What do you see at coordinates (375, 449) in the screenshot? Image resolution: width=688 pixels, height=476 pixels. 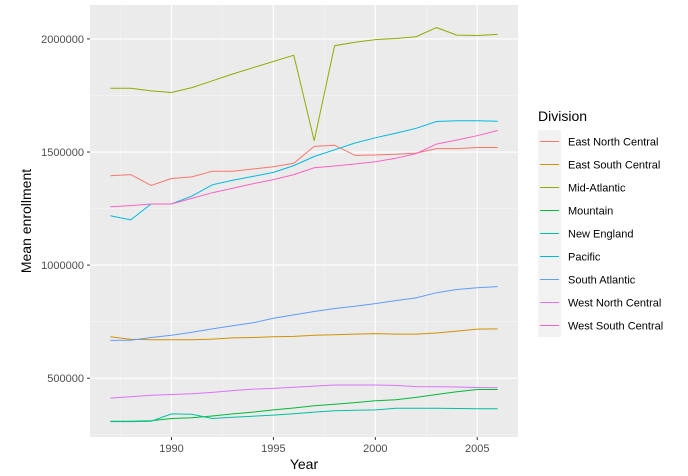 I see `x-tick-label: 2000` at bounding box center [375, 449].